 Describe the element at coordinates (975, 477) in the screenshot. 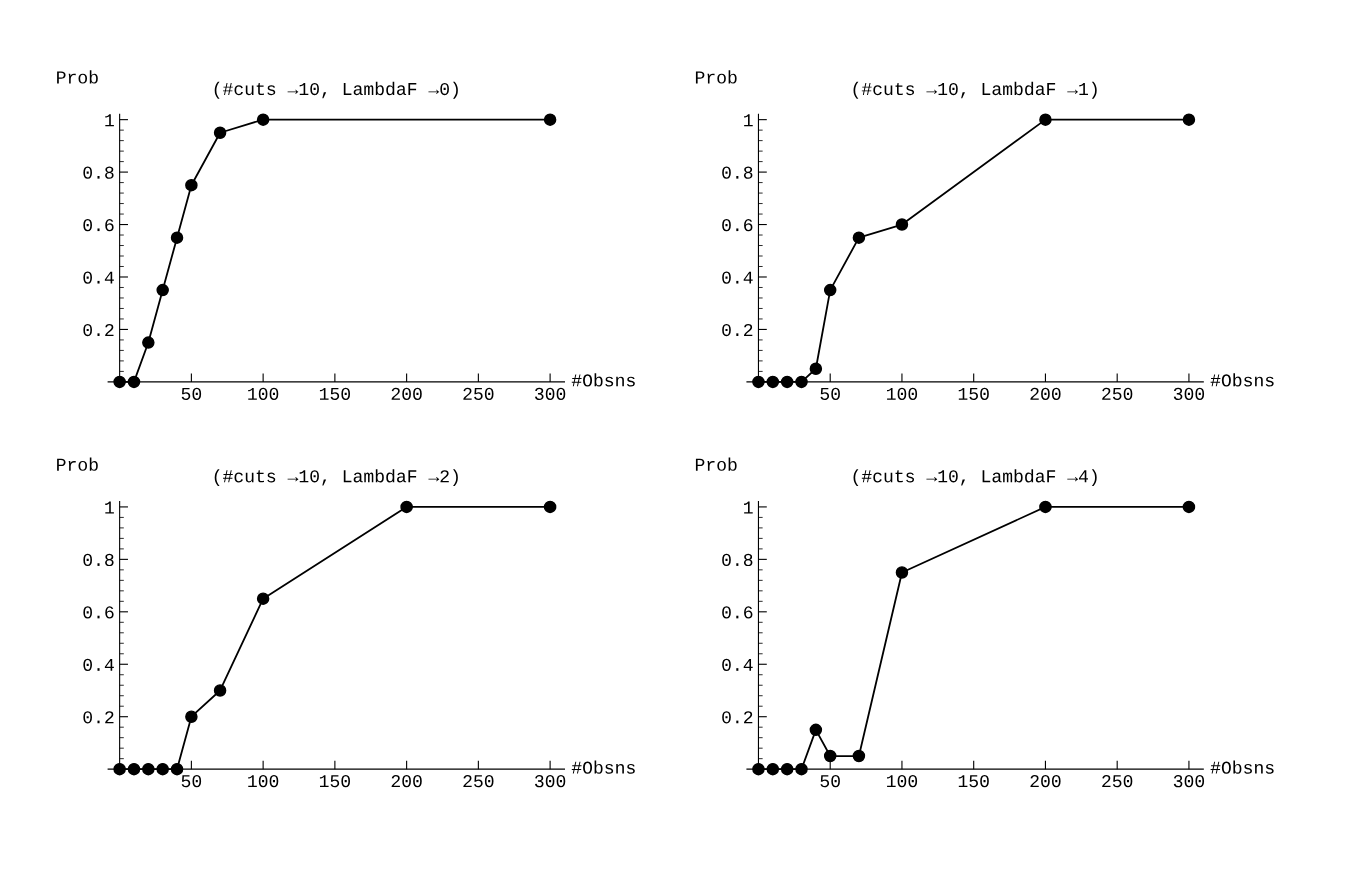

I see `chart-title: (#cuts →10, LambdaF →4)` at that location.